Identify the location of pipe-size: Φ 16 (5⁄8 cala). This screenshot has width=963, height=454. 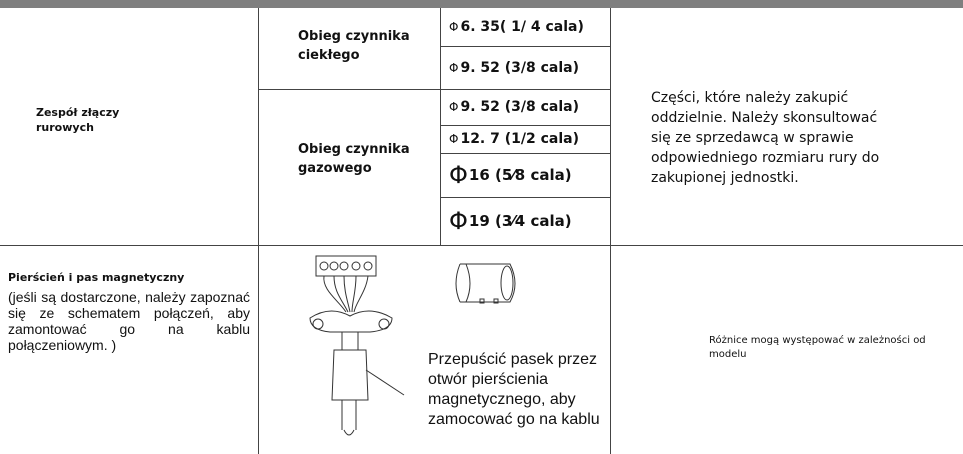
(525, 175).